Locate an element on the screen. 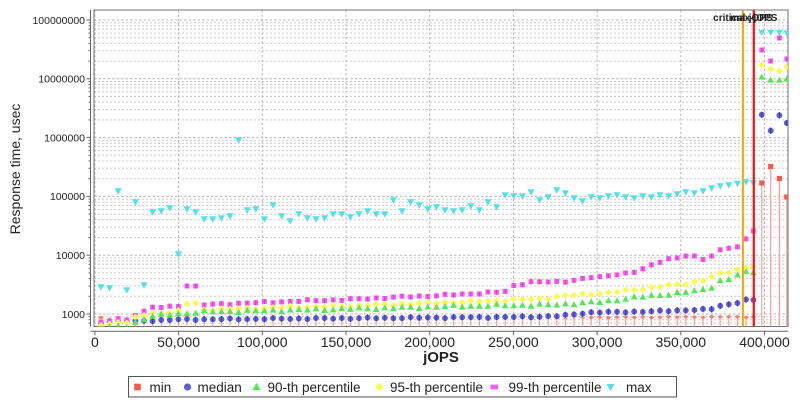 The image size is (800, 400). svg-text: 400,000 is located at coordinates (764, 342).